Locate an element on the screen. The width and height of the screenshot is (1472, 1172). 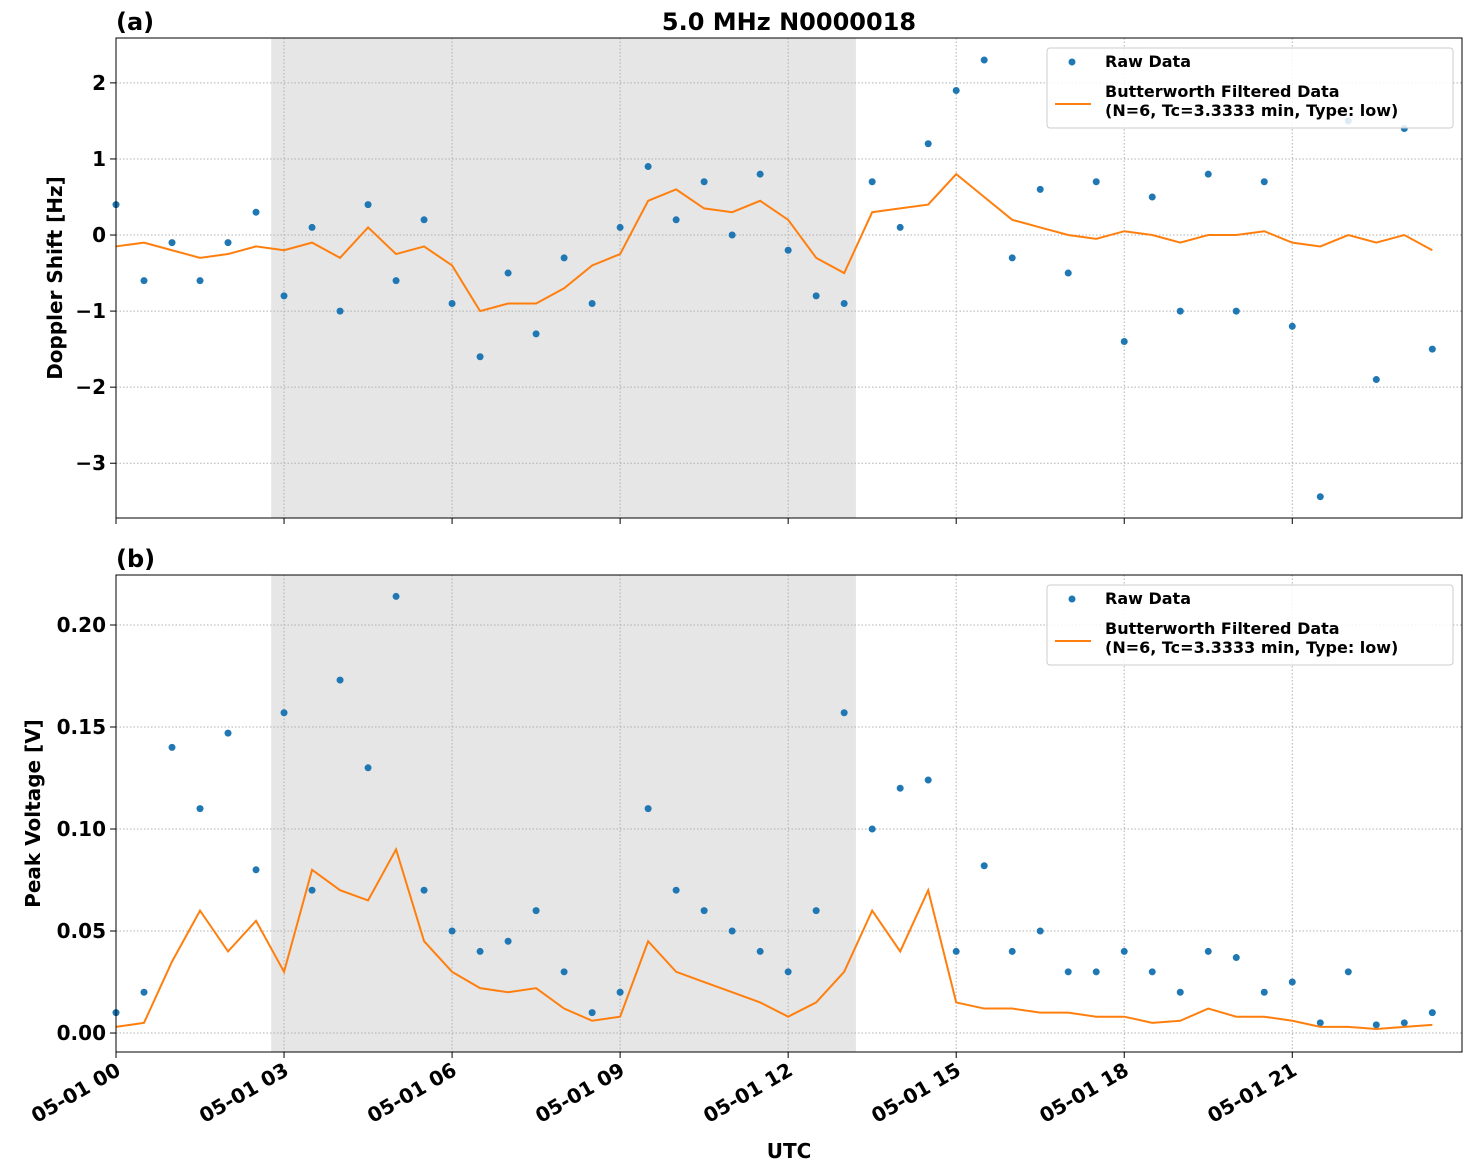
y-tick-label: 0.10 is located at coordinates (81, 829).